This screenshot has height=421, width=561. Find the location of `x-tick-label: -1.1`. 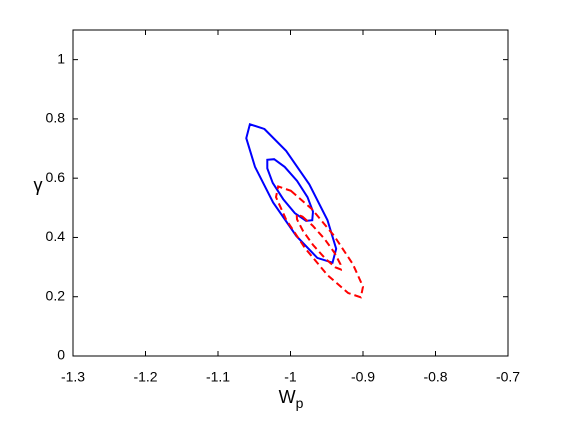

x-tick-label: -1.1 is located at coordinates (218, 377).